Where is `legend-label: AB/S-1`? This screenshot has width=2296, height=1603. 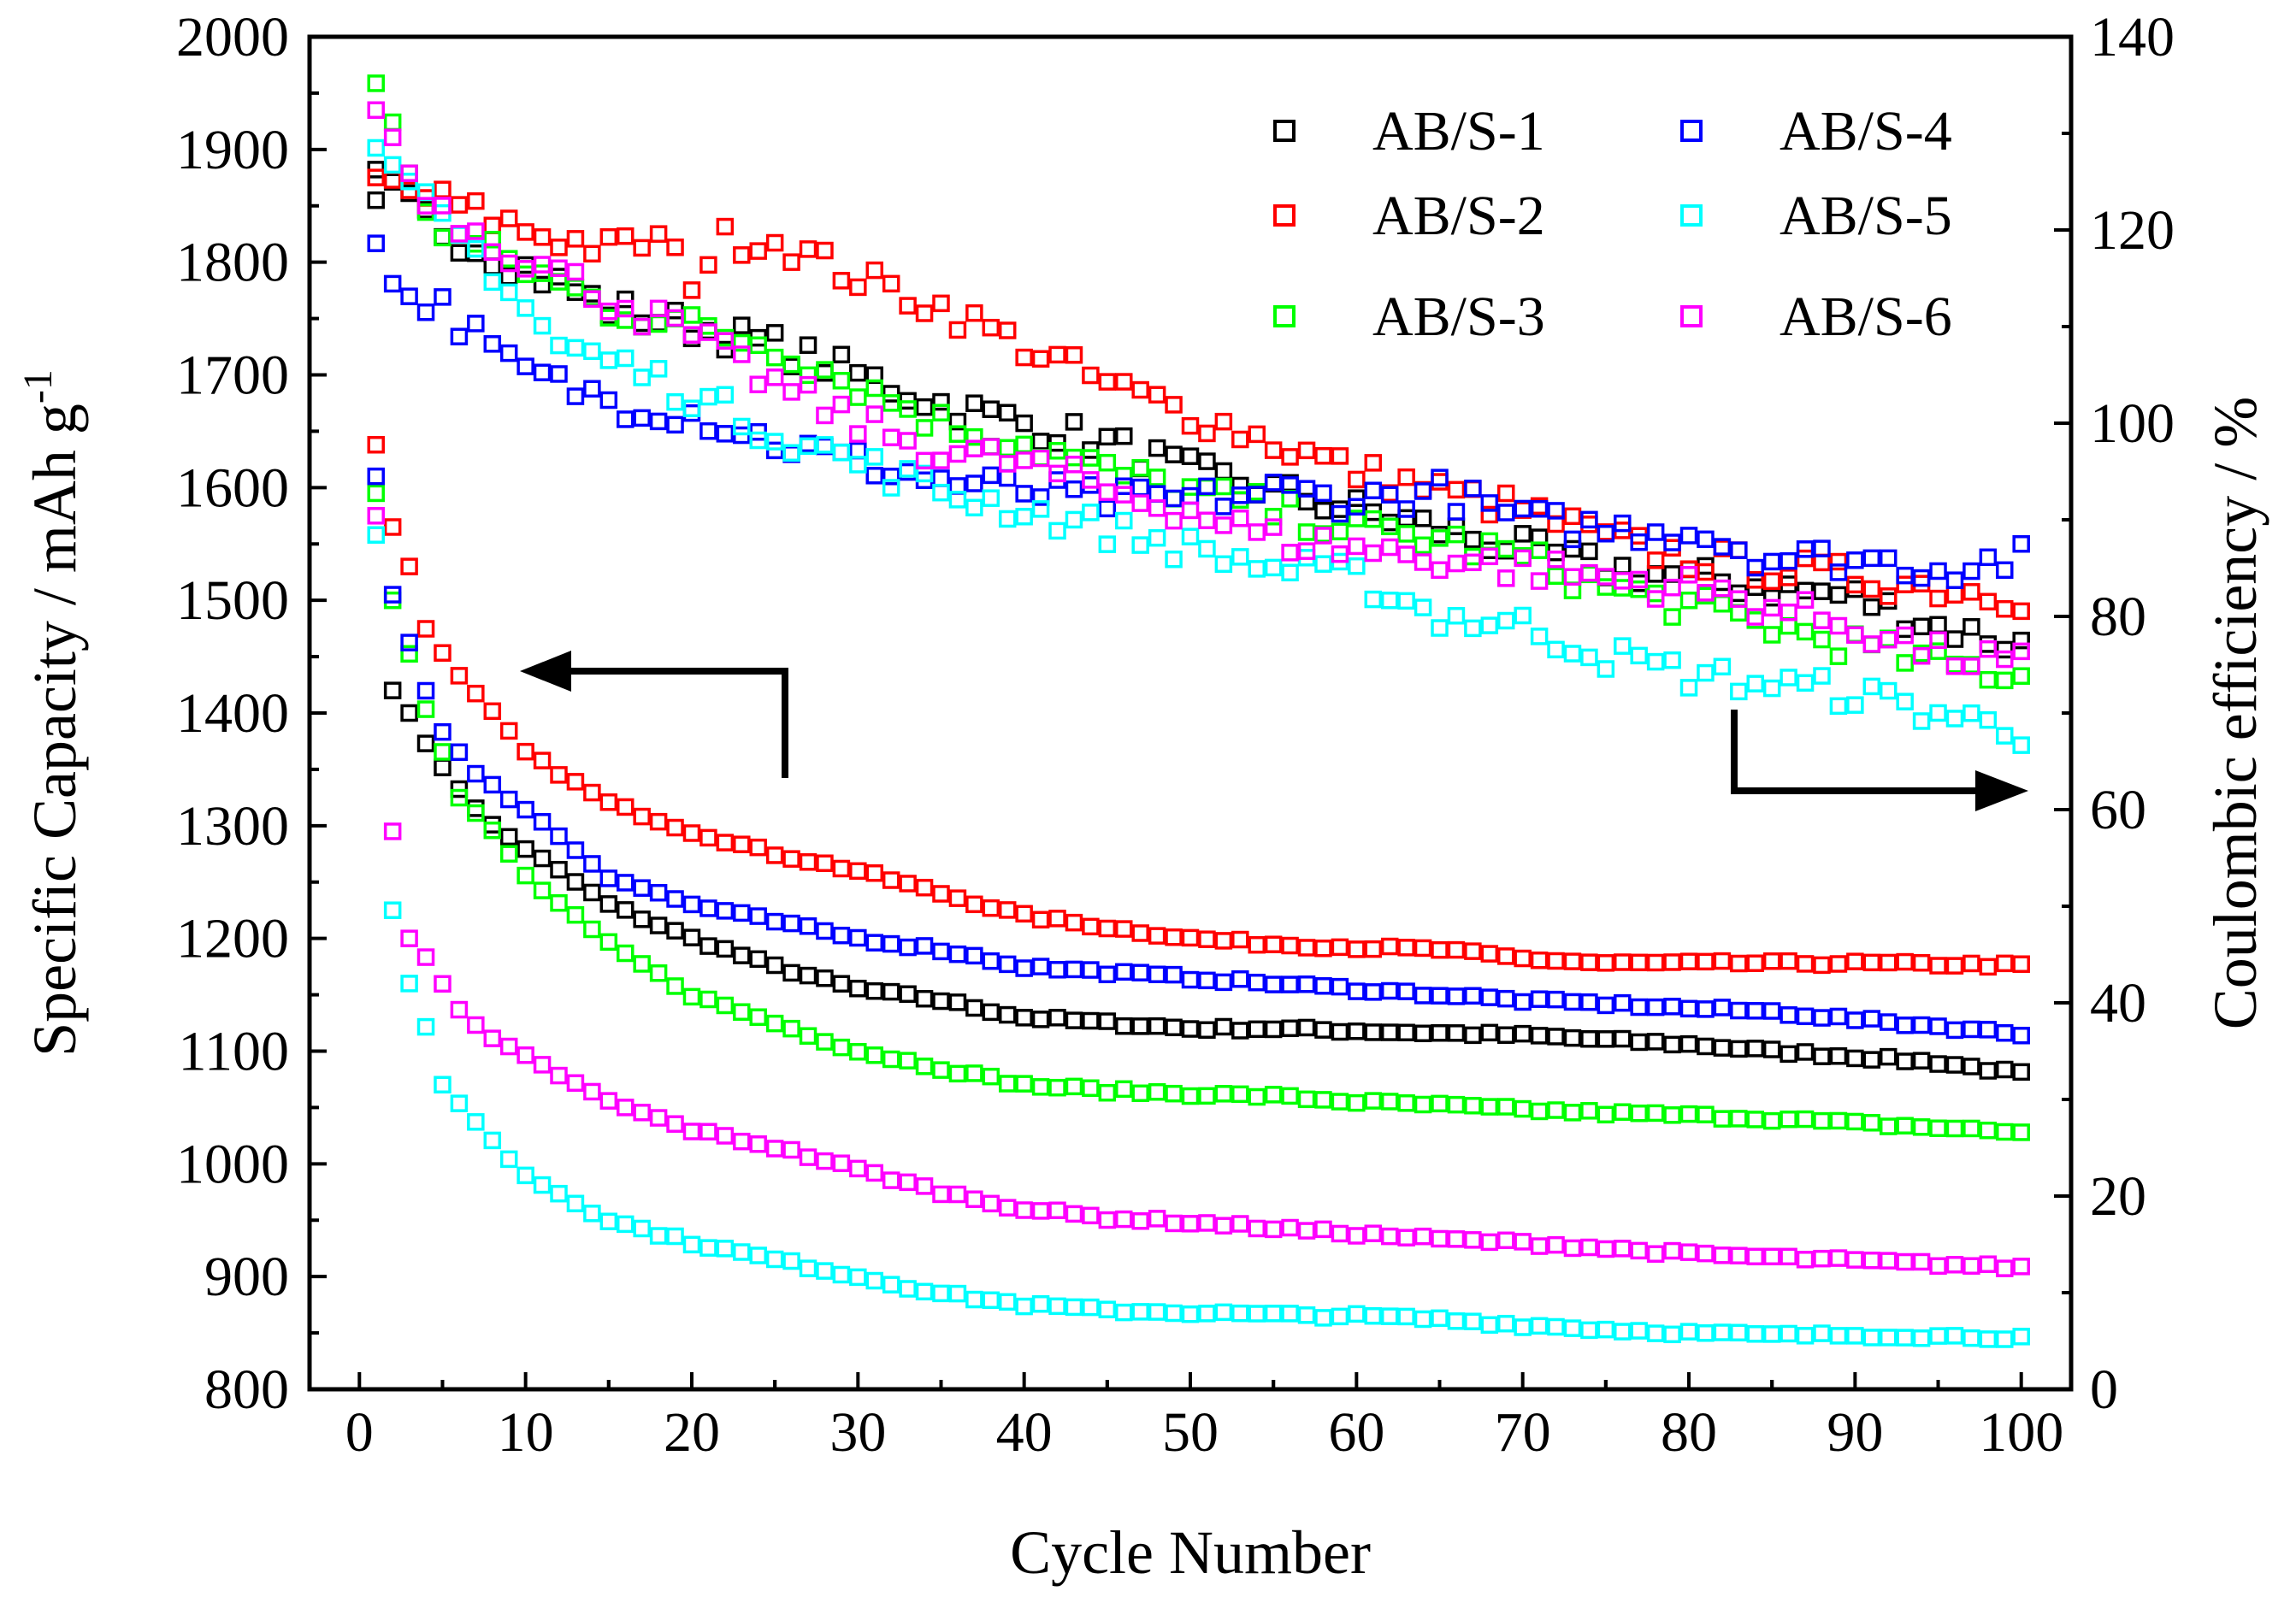
legend-label: AB/S-1 is located at coordinates (1458, 131).